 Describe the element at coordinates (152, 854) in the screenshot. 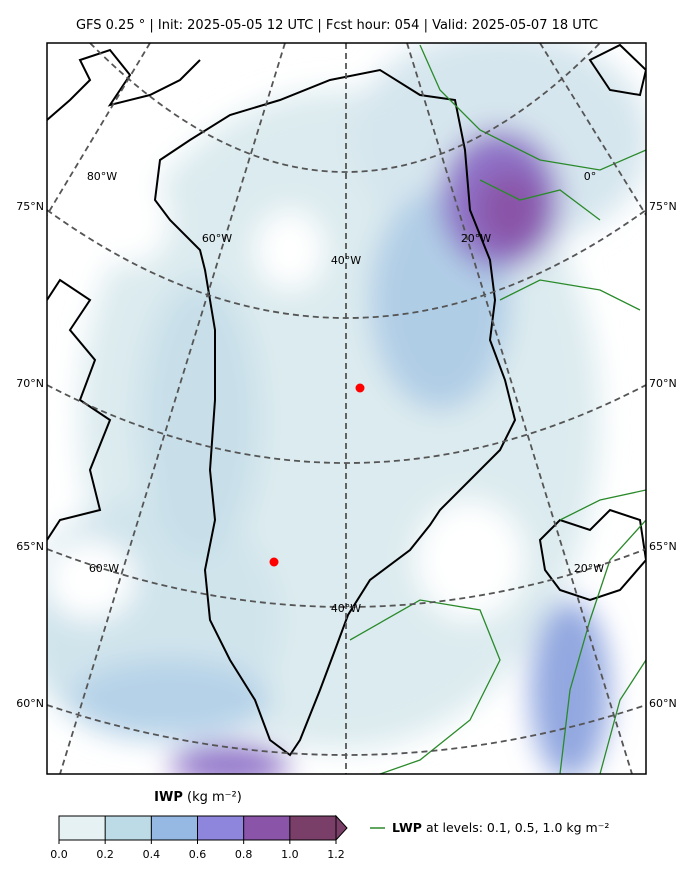

I see `colorbar-tick-label: 0.4` at that location.